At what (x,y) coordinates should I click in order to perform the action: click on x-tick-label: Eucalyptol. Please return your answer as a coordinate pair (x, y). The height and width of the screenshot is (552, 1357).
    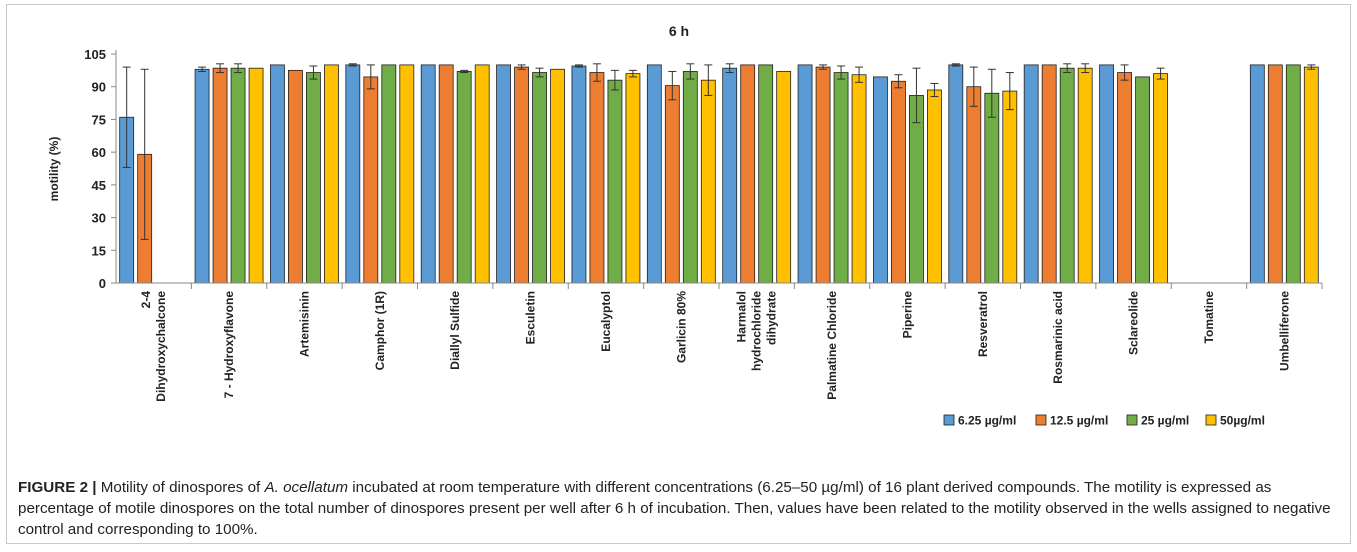
    Looking at the image, I should click on (606, 321).